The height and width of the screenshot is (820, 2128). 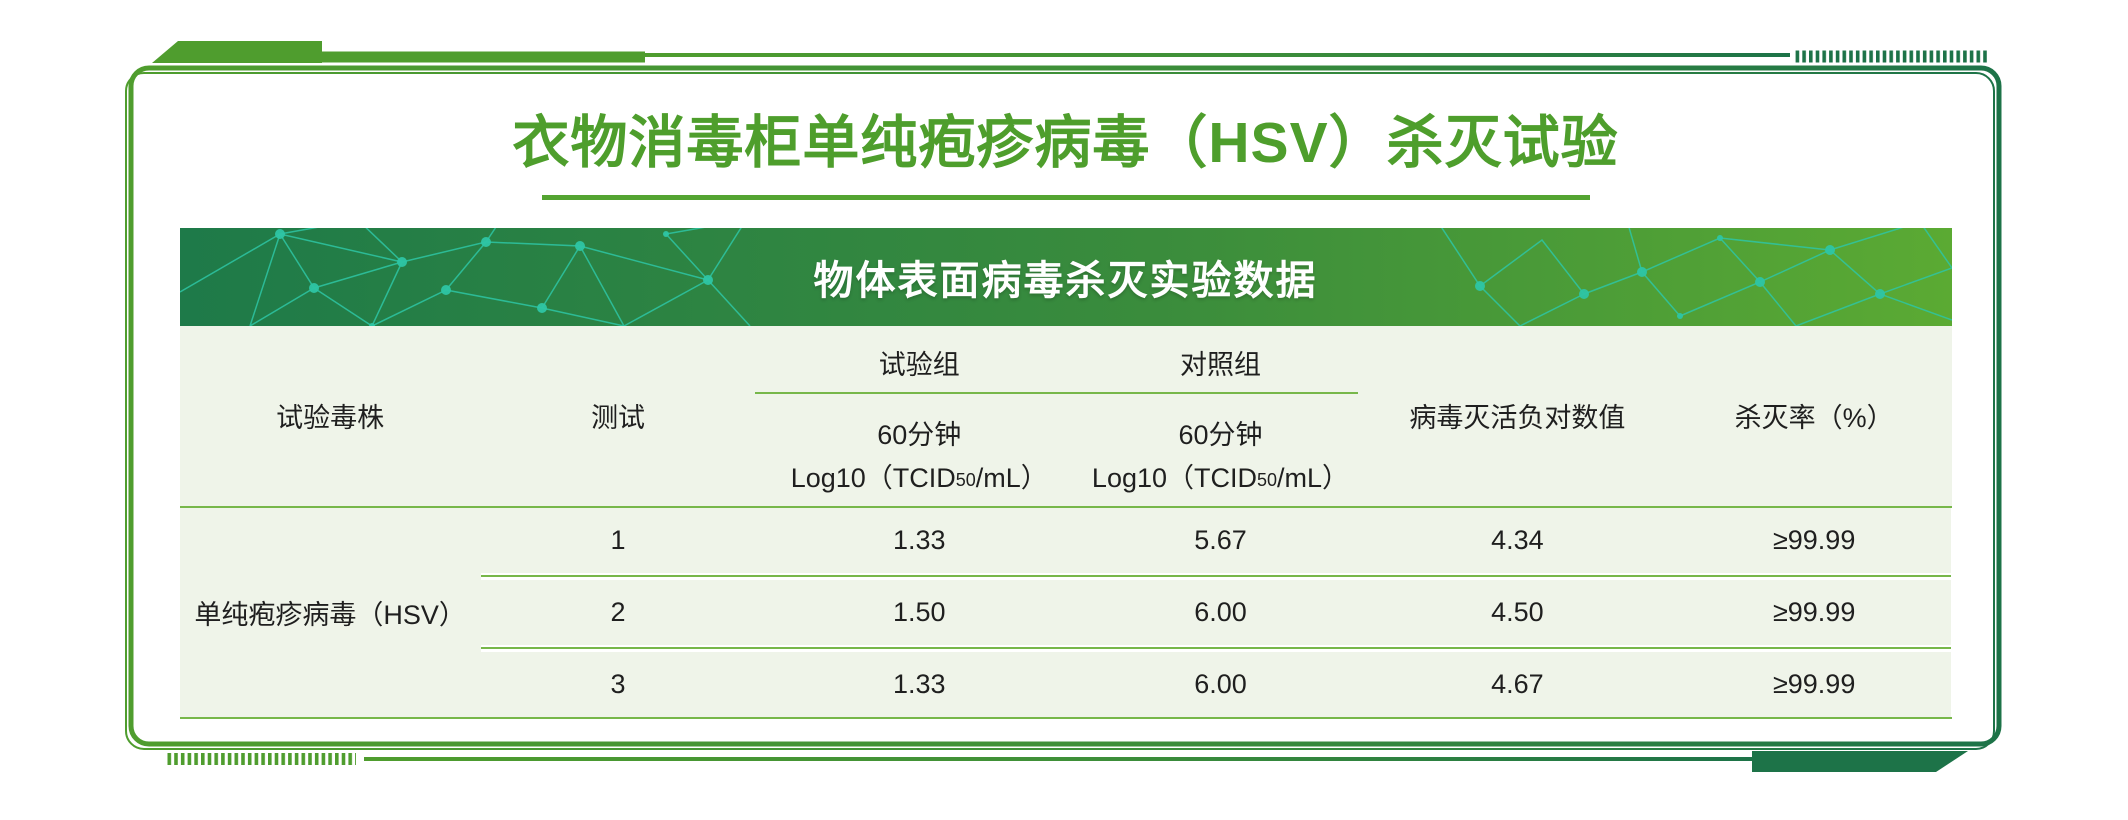 What do you see at coordinates (261, 759) in the screenshot?
I see `bottom-left-ticks` at bounding box center [261, 759].